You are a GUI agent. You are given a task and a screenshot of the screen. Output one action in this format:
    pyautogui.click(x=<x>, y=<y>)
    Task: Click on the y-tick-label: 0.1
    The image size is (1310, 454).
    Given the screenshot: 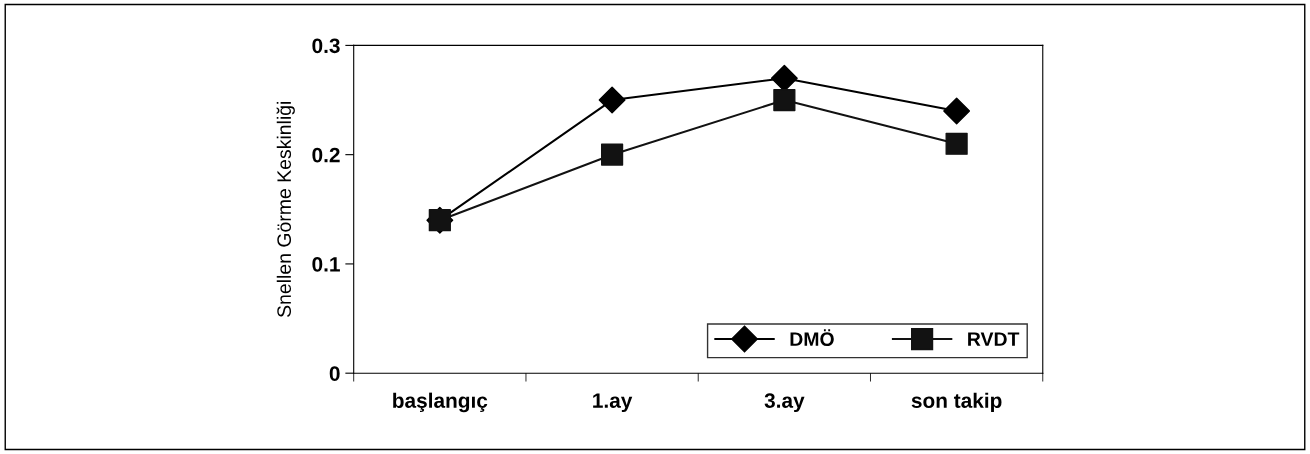 What is the action you would take?
    pyautogui.click(x=326, y=264)
    